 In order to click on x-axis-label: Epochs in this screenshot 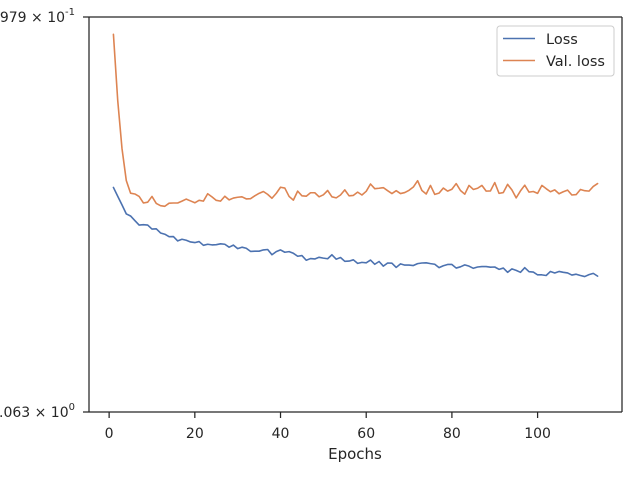, I will do `click(355, 454)`.